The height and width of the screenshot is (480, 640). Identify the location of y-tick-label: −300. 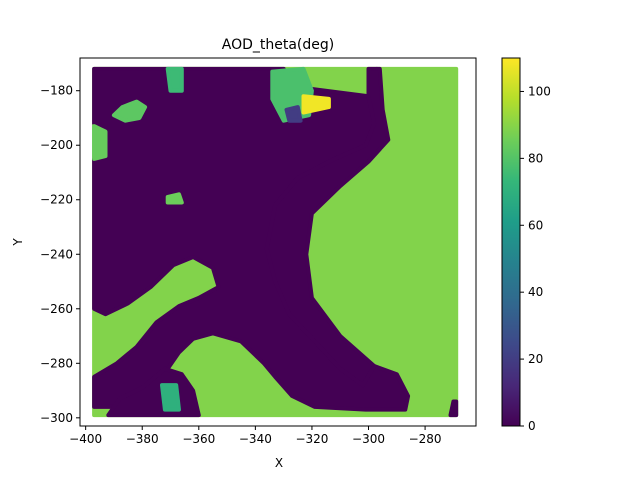
(56, 418).